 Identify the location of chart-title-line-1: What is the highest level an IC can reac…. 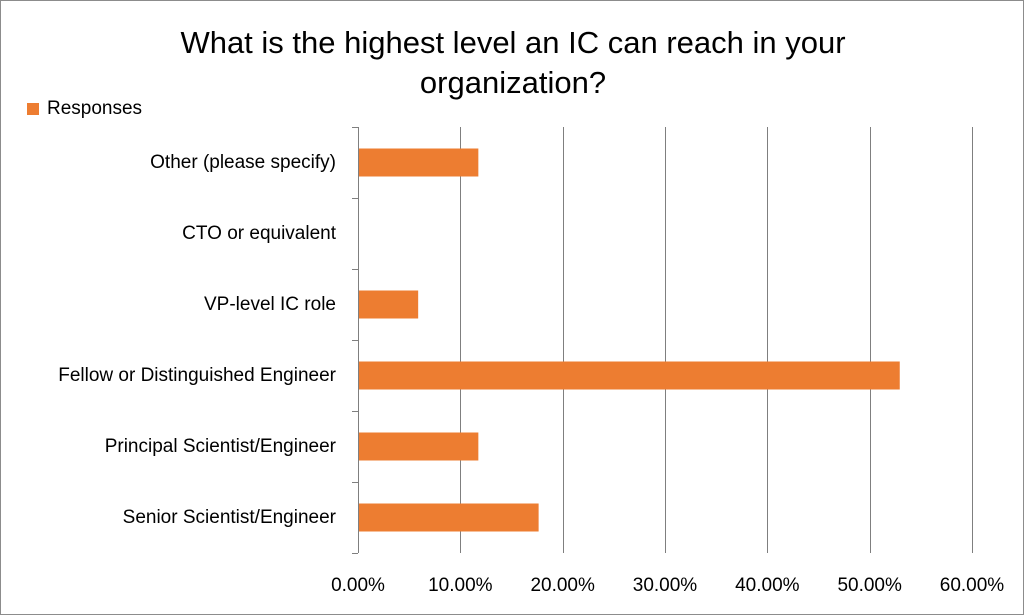
(513, 42).